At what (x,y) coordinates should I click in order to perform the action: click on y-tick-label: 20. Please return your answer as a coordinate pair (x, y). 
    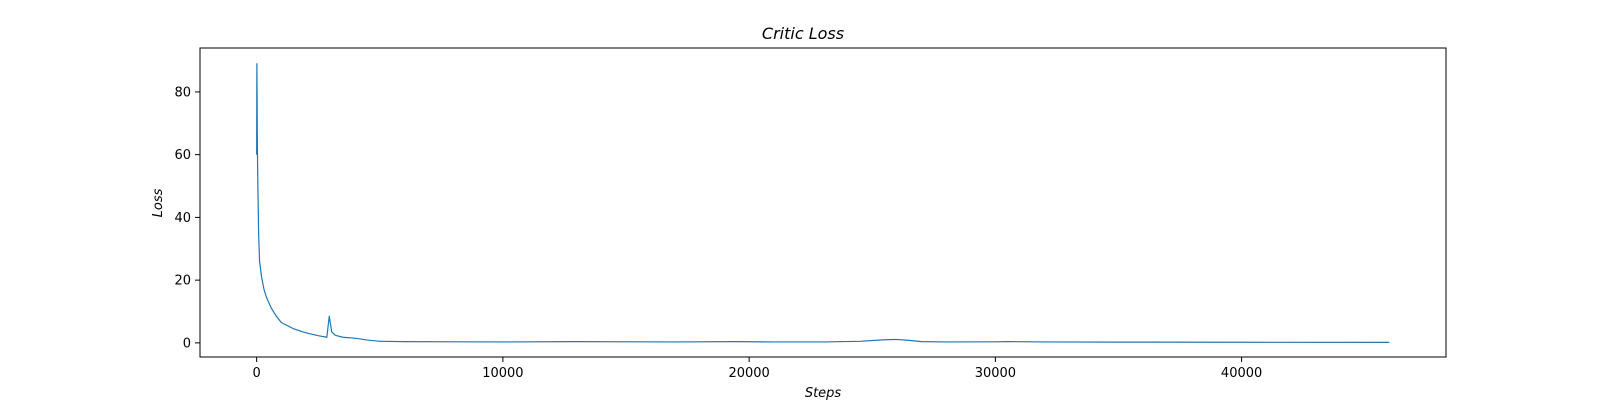
    Looking at the image, I should click on (182, 281).